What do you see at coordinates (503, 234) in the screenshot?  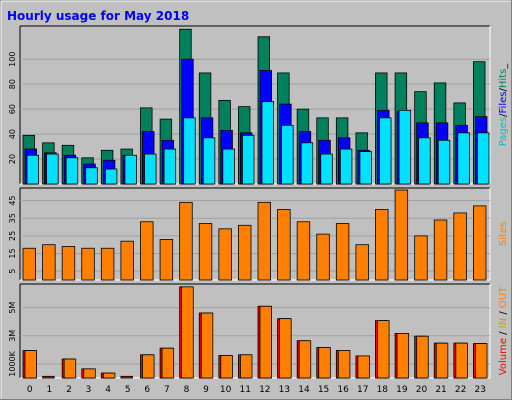 I see `axis-label-part: Sites` at bounding box center [503, 234].